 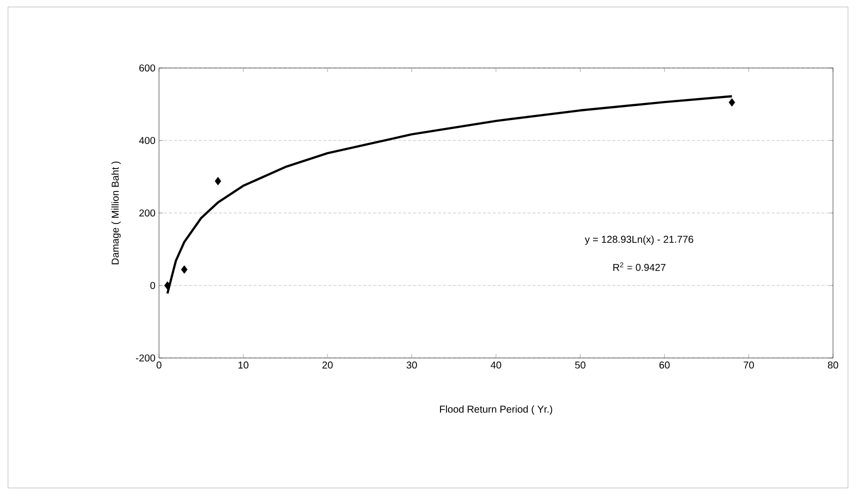 What do you see at coordinates (153, 286) in the screenshot?
I see `y-tick-label: 0` at bounding box center [153, 286].